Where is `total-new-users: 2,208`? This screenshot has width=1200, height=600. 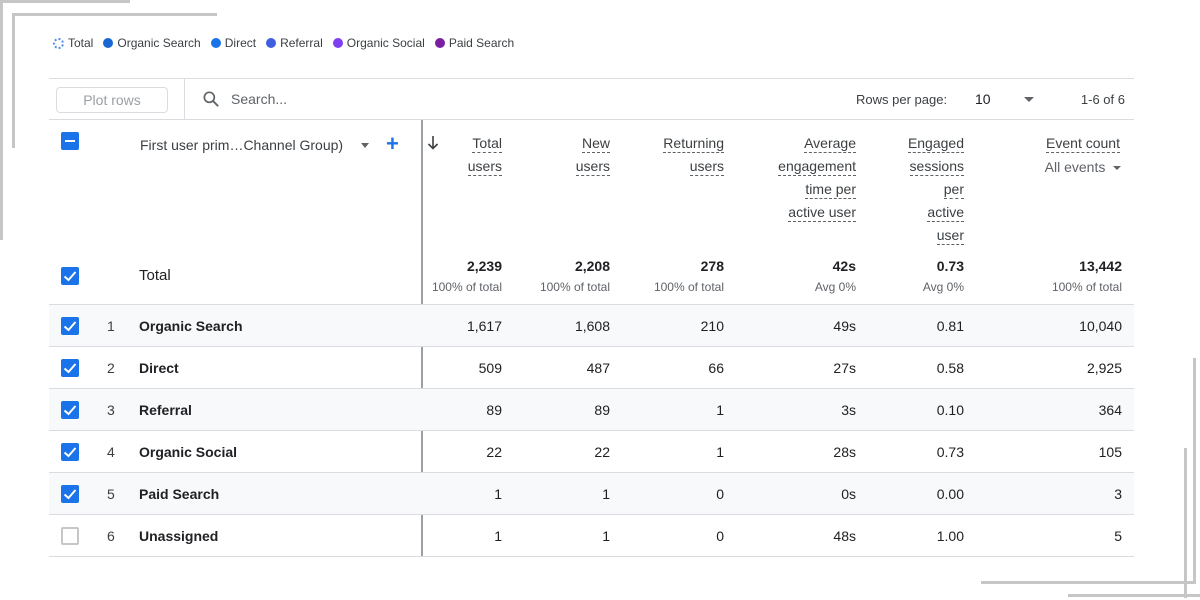
total-new-users: 2,208 is located at coordinates (592, 266).